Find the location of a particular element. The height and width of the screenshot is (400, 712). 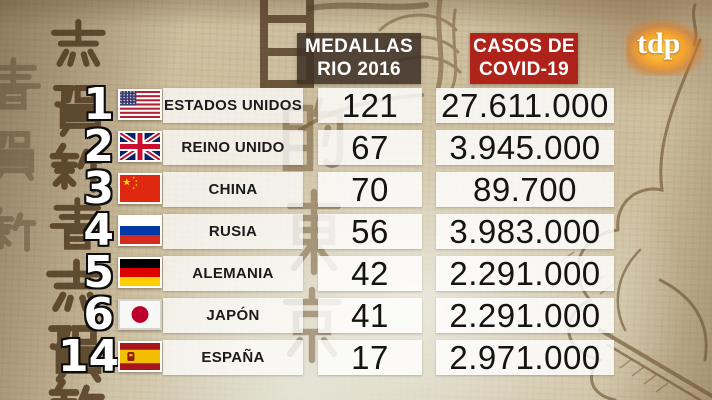

country-label: JAPÓN is located at coordinates (233, 315).